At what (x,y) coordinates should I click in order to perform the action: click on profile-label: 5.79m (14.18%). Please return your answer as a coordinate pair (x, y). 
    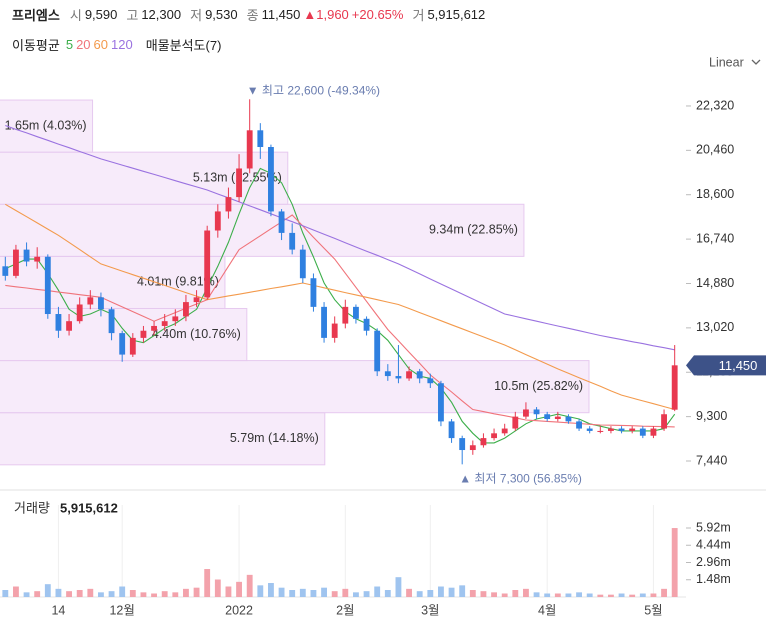
    Looking at the image, I should click on (274, 438).